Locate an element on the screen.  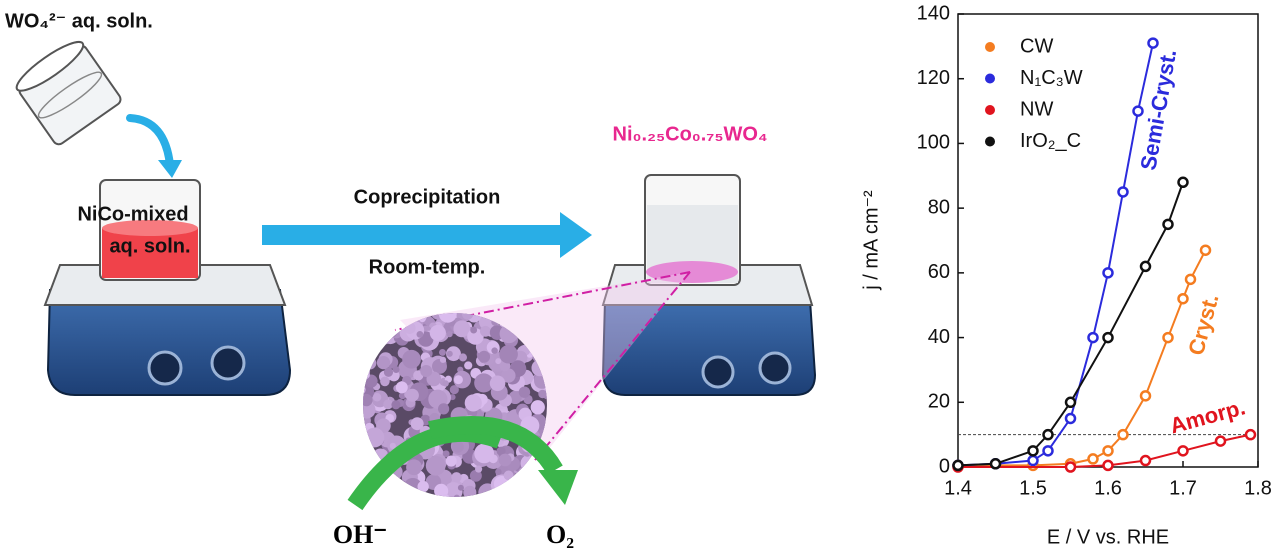
y-tick-label: 80 is located at coordinates (939, 207).